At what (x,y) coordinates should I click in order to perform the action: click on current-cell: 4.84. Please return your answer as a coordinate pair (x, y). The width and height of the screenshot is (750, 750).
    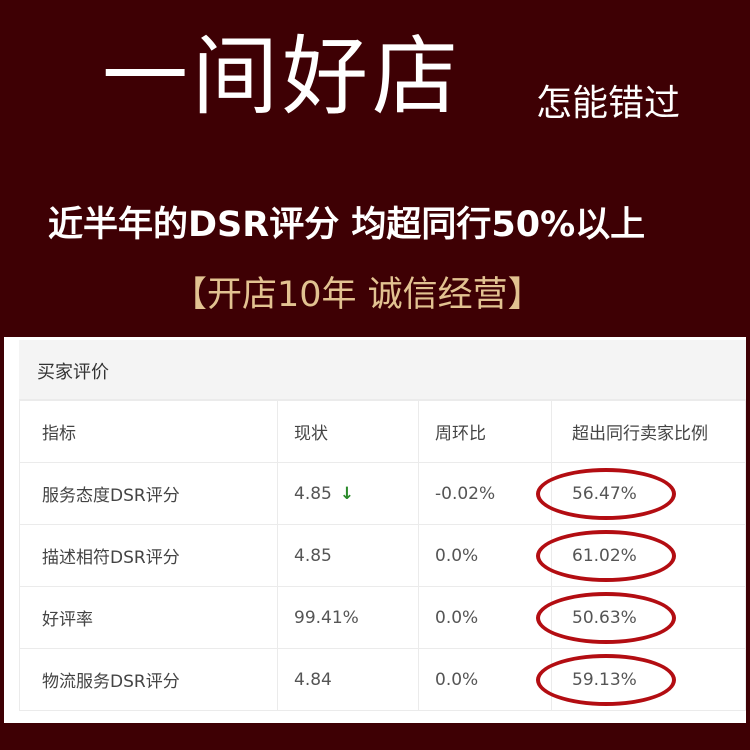
    Looking at the image, I should click on (348, 679).